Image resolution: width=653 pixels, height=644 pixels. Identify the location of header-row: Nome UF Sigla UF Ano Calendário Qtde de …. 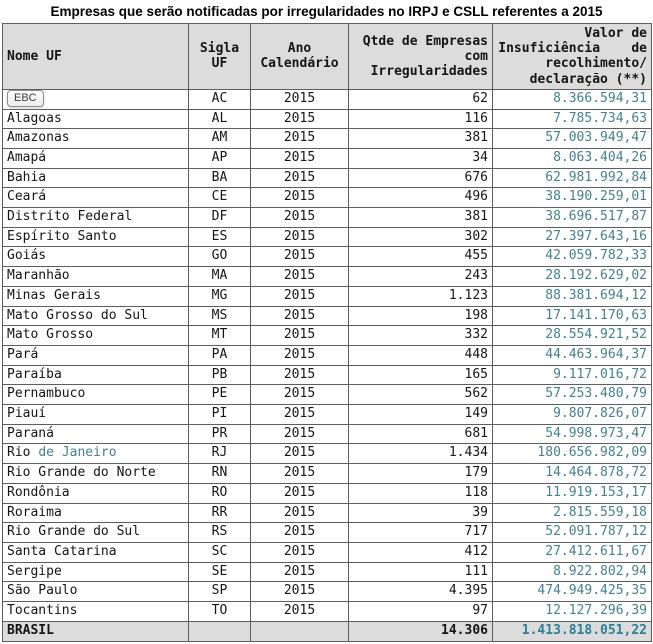
(327, 56).